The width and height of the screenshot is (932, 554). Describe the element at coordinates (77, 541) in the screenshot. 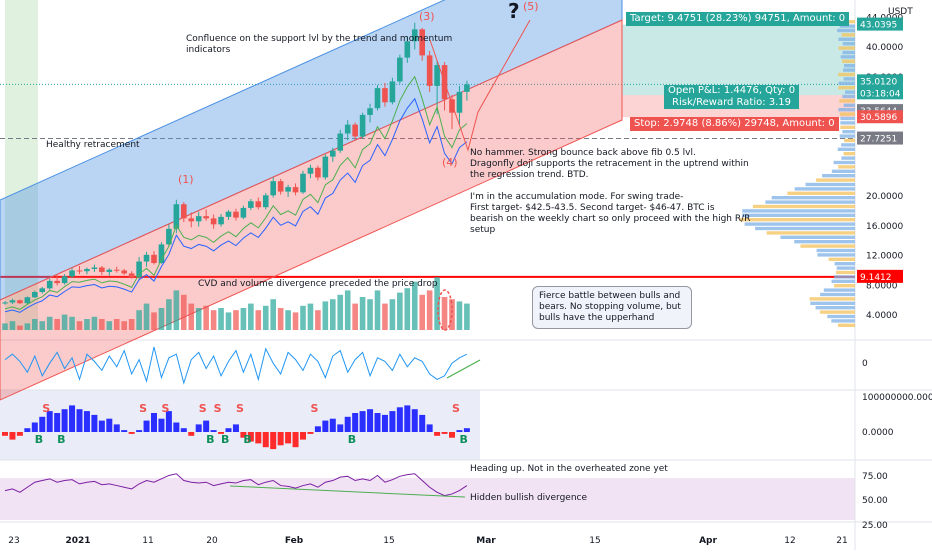

I see `time-axis-tick: 2021` at that location.